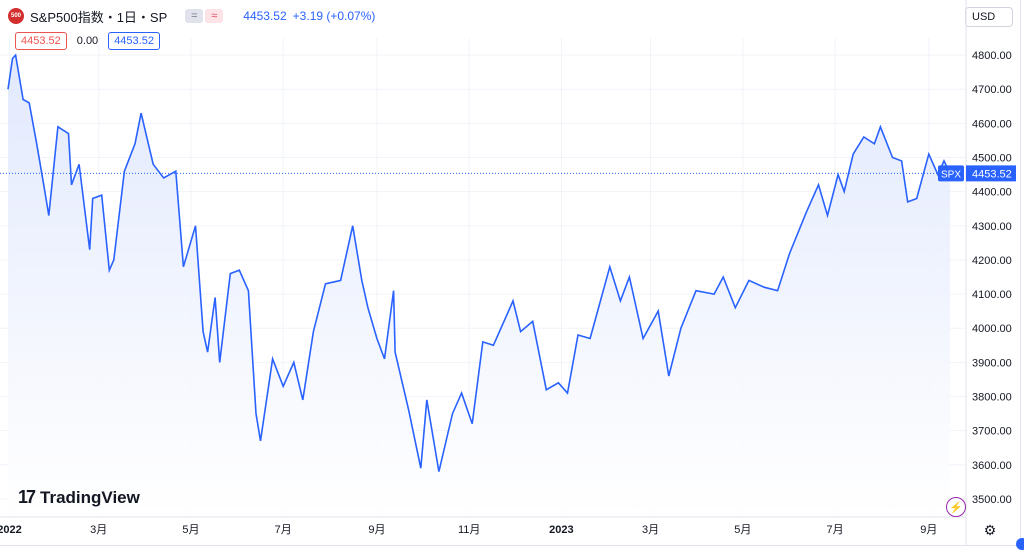  I want to click on lightning-icon: ⚡, so click(956, 507).